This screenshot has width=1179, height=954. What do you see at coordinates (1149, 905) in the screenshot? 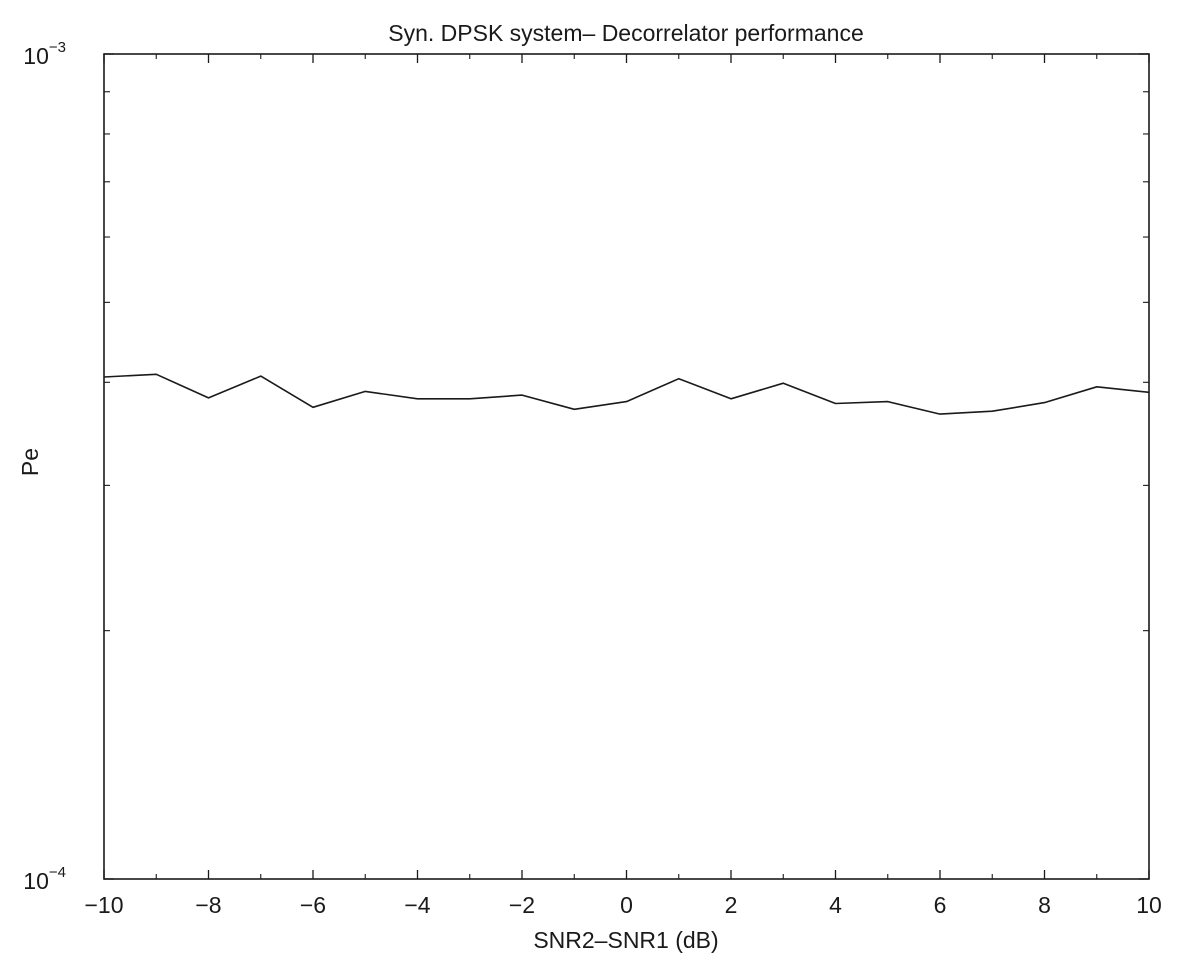
I see `x-tick-label: 10` at bounding box center [1149, 905].